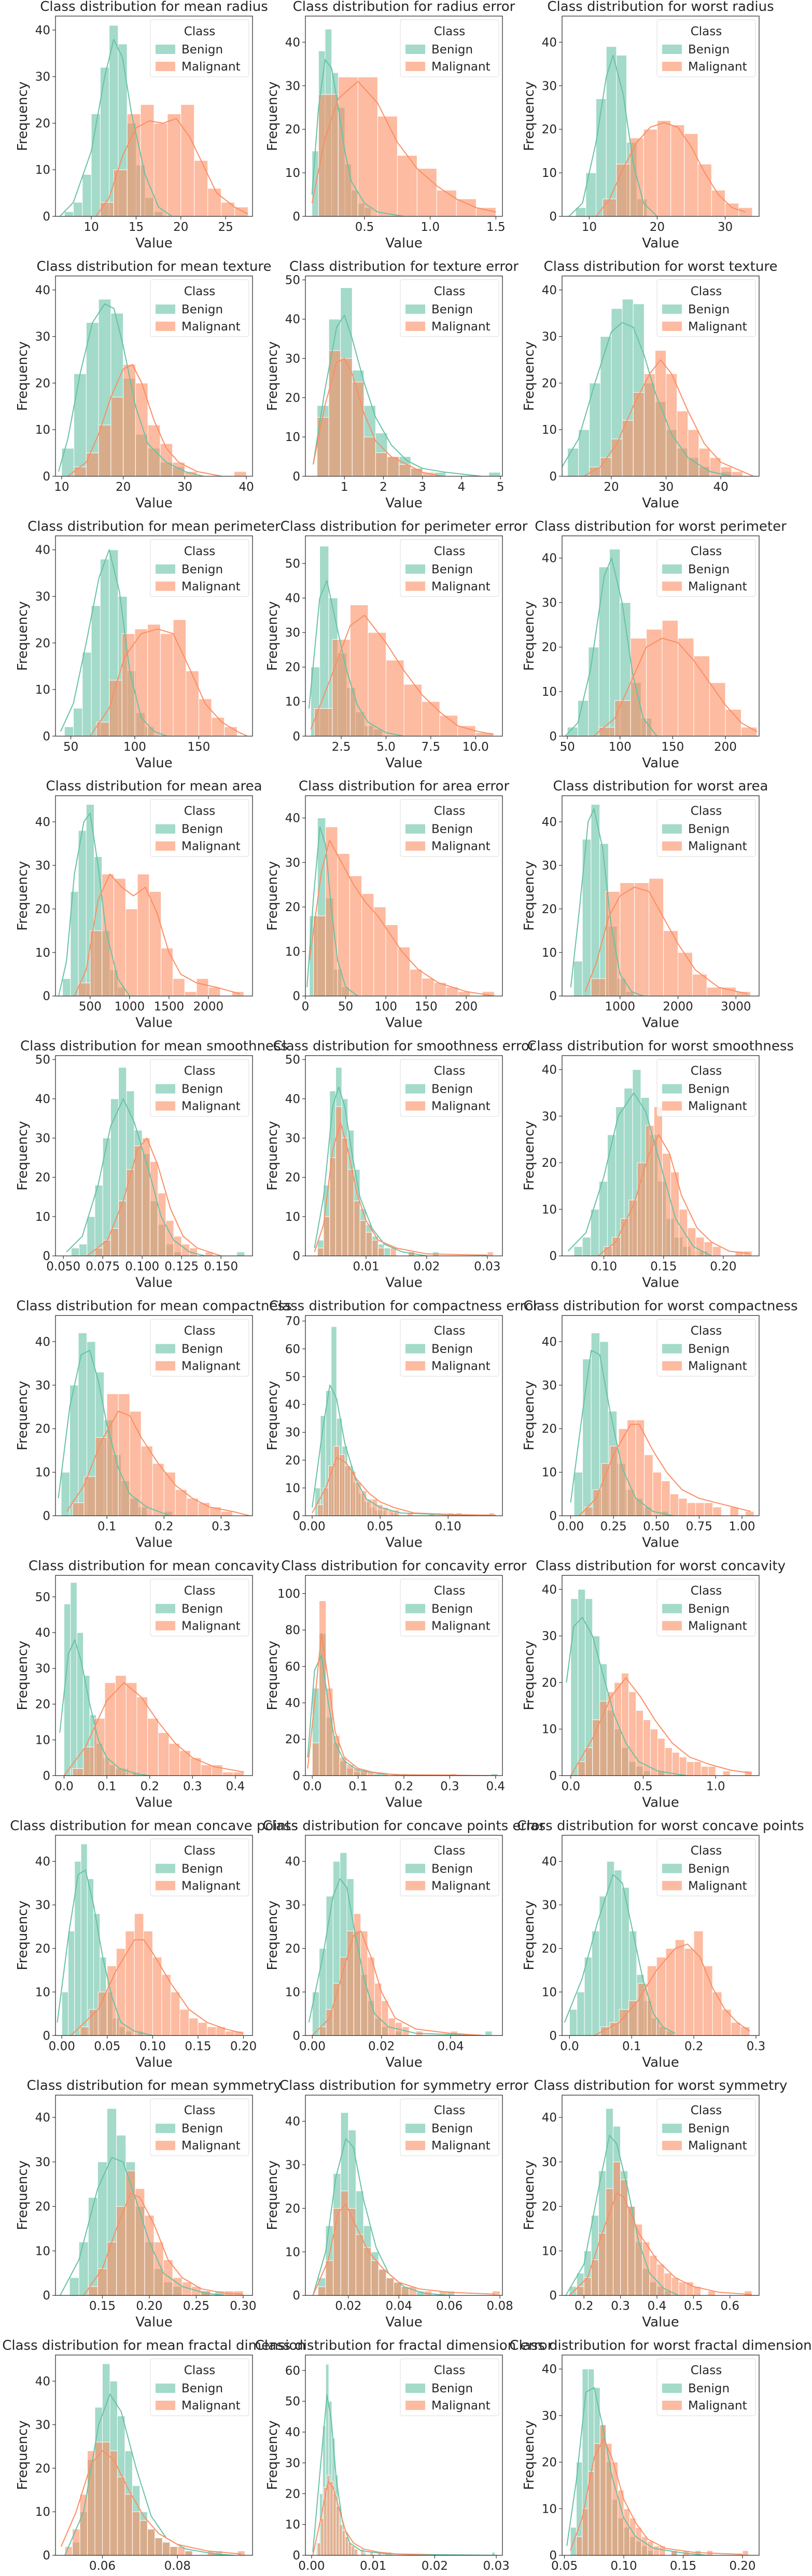 This screenshot has width=812, height=2576. Describe the element at coordinates (404, 7) in the screenshot. I see `chart-title: Class distribution for radius error` at that location.